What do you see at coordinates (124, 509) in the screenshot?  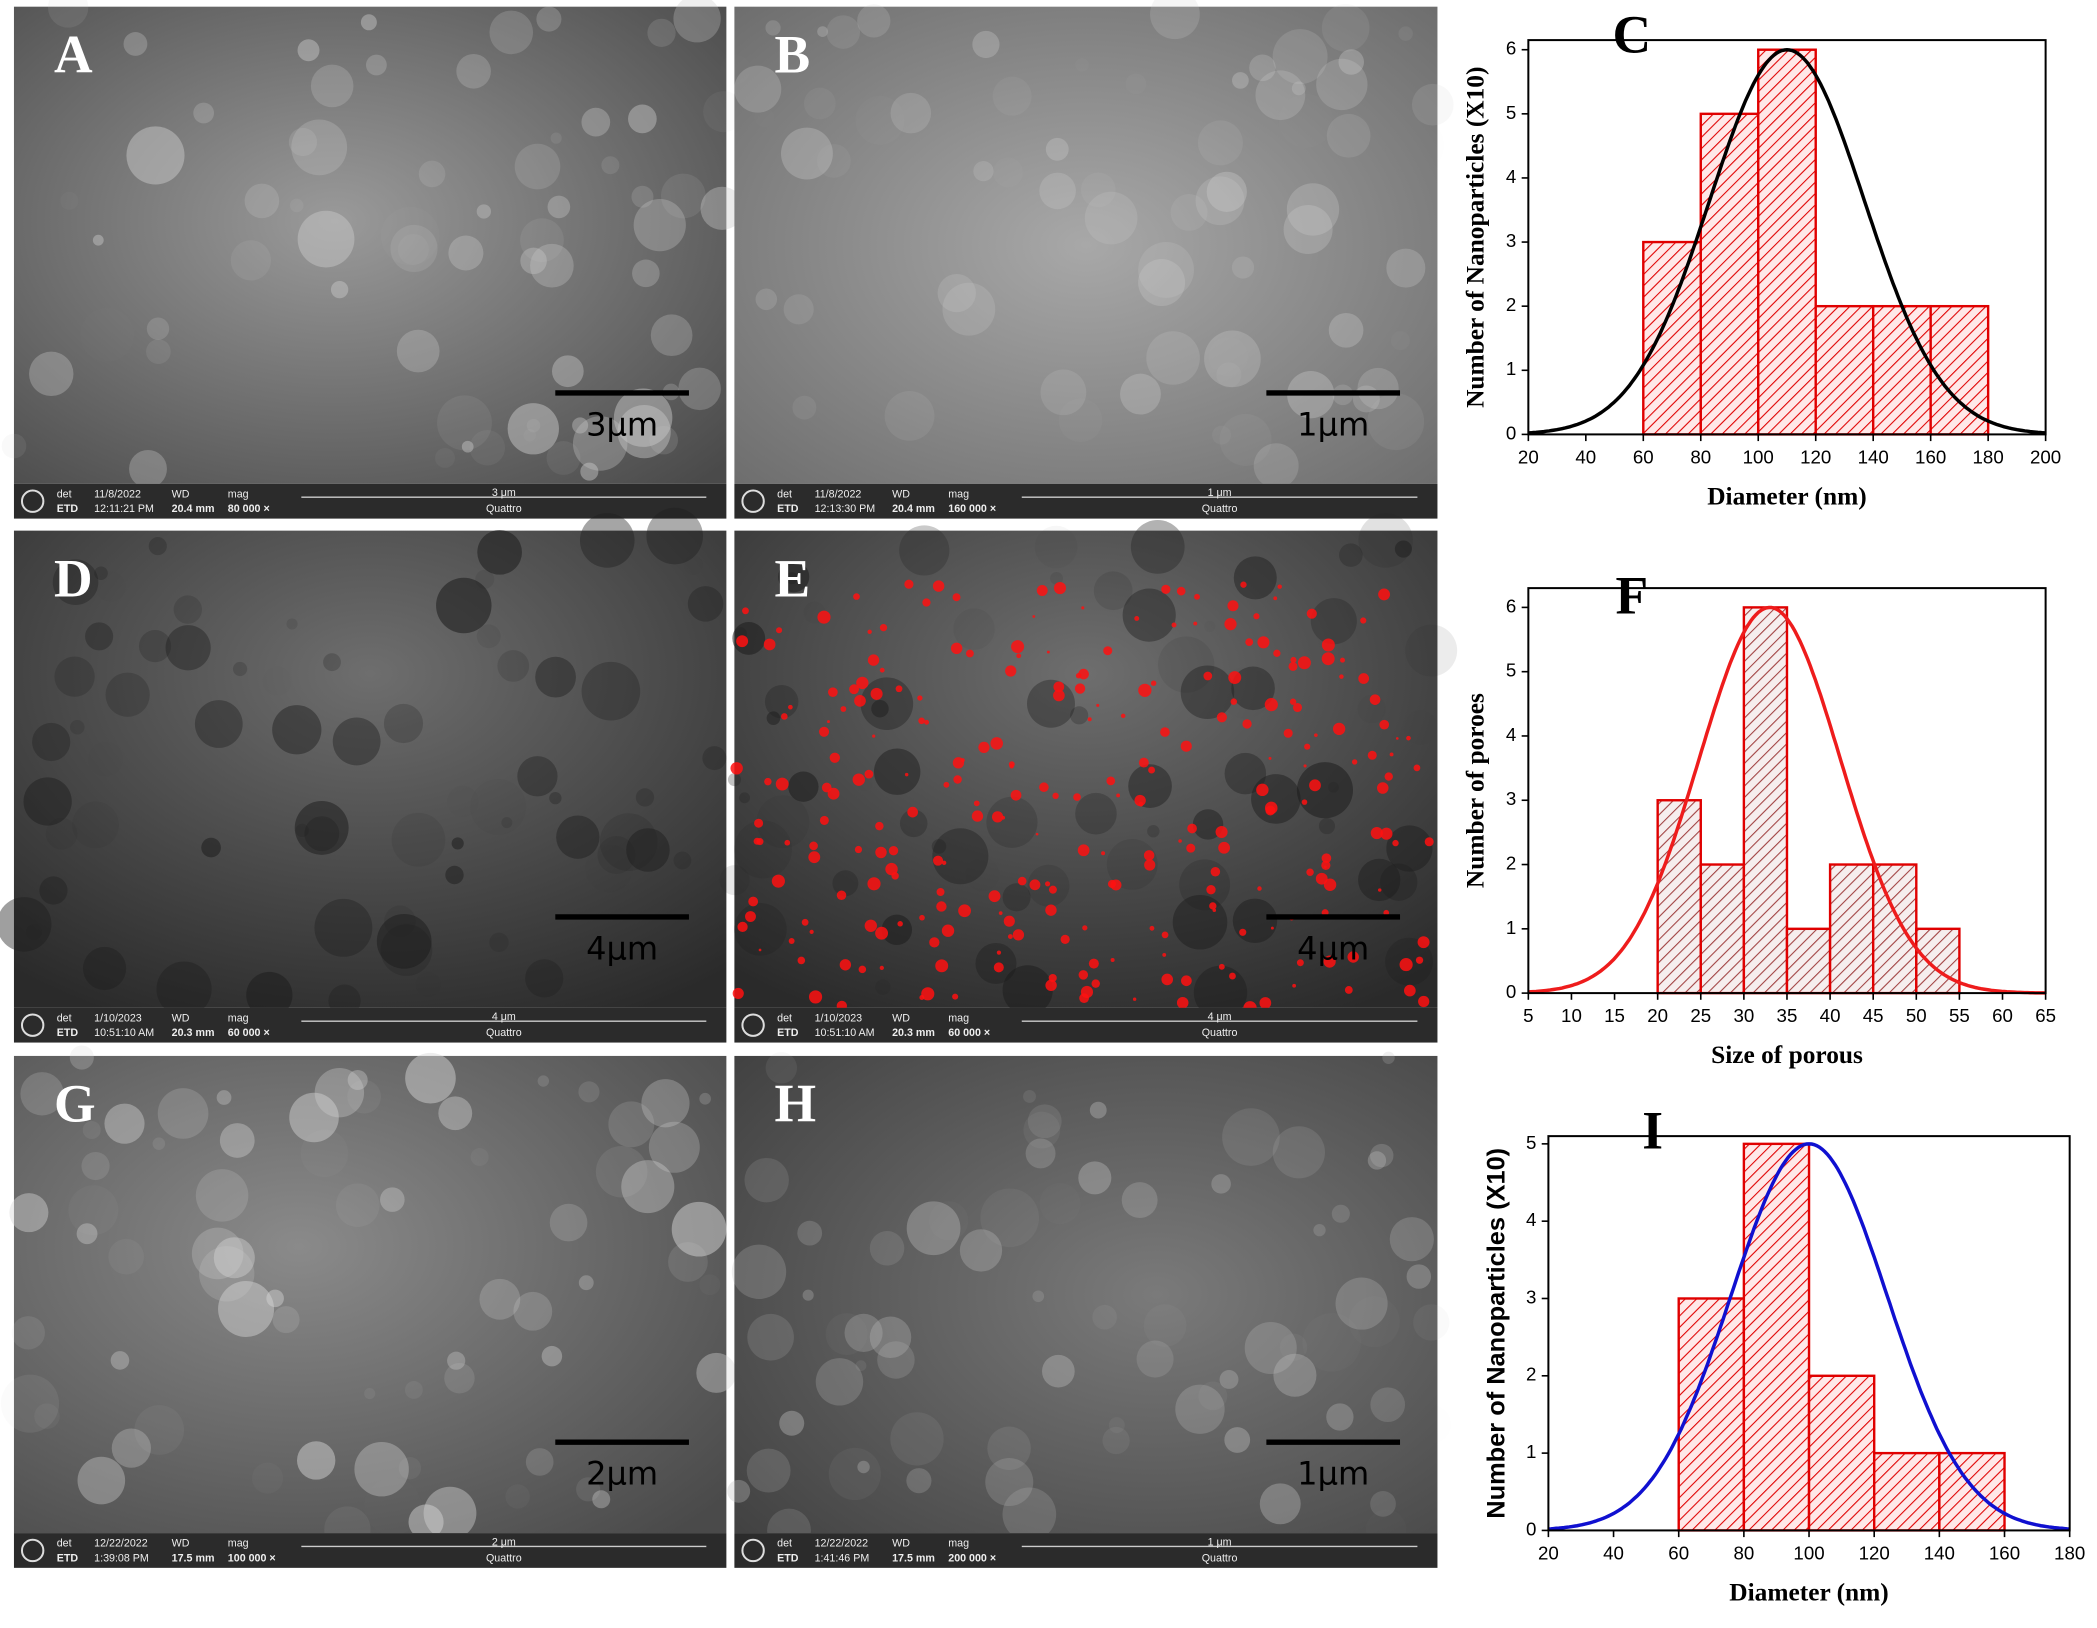 I see `info-text: 12:11:21 PM` at bounding box center [124, 509].